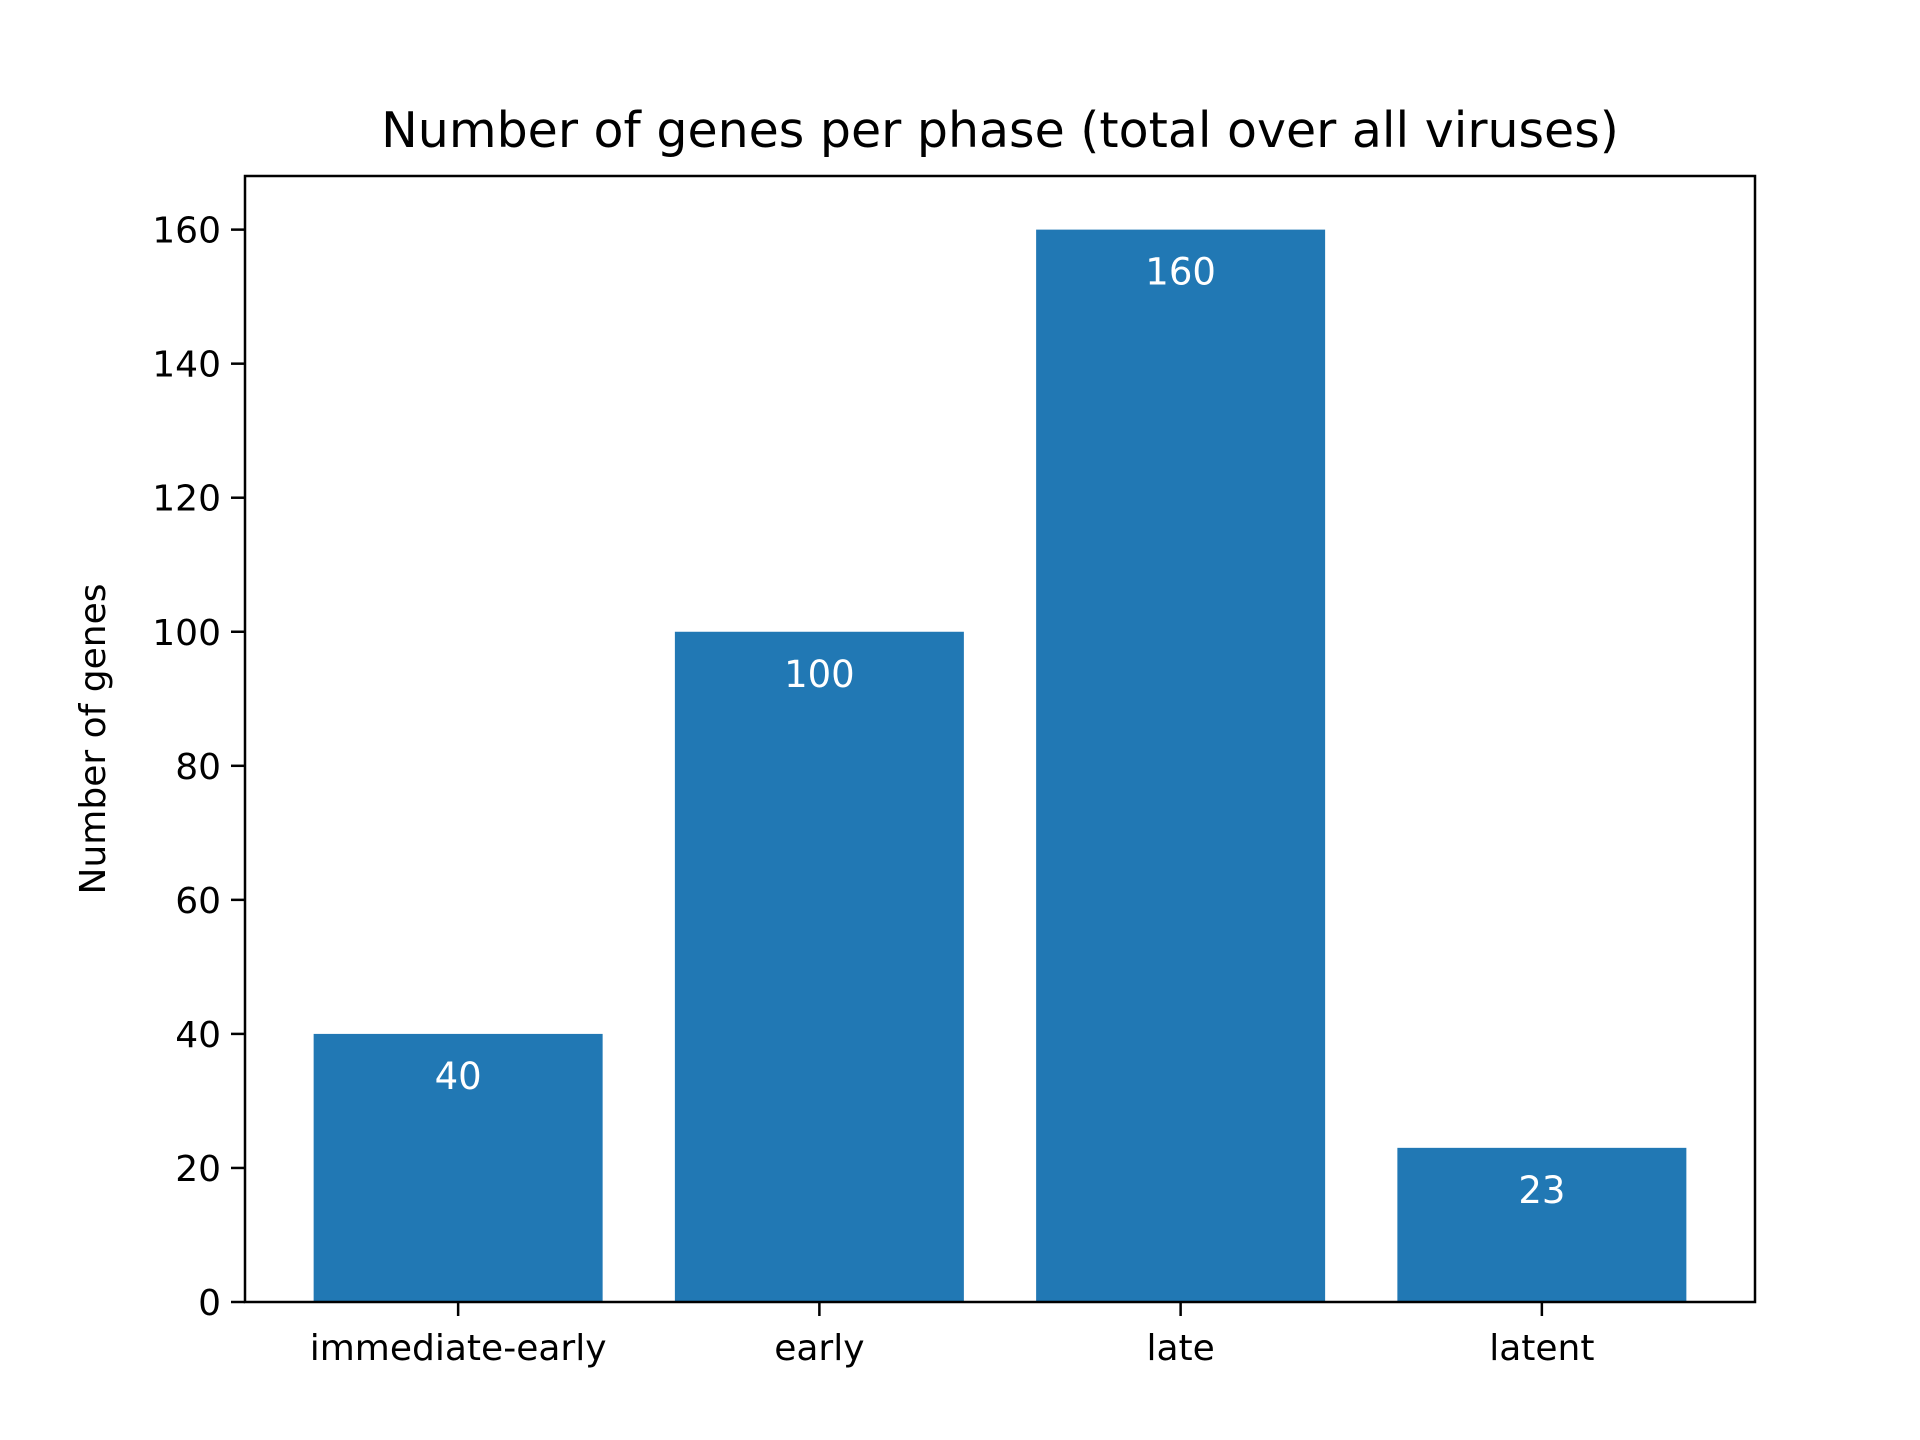 This screenshot has width=1920, height=1440. I want to click on y-tick-label: 140, so click(186, 365).